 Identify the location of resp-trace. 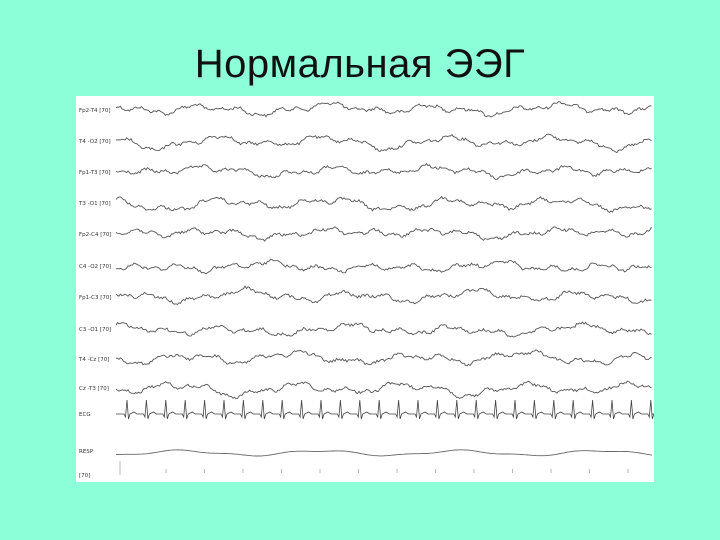
(384, 453).